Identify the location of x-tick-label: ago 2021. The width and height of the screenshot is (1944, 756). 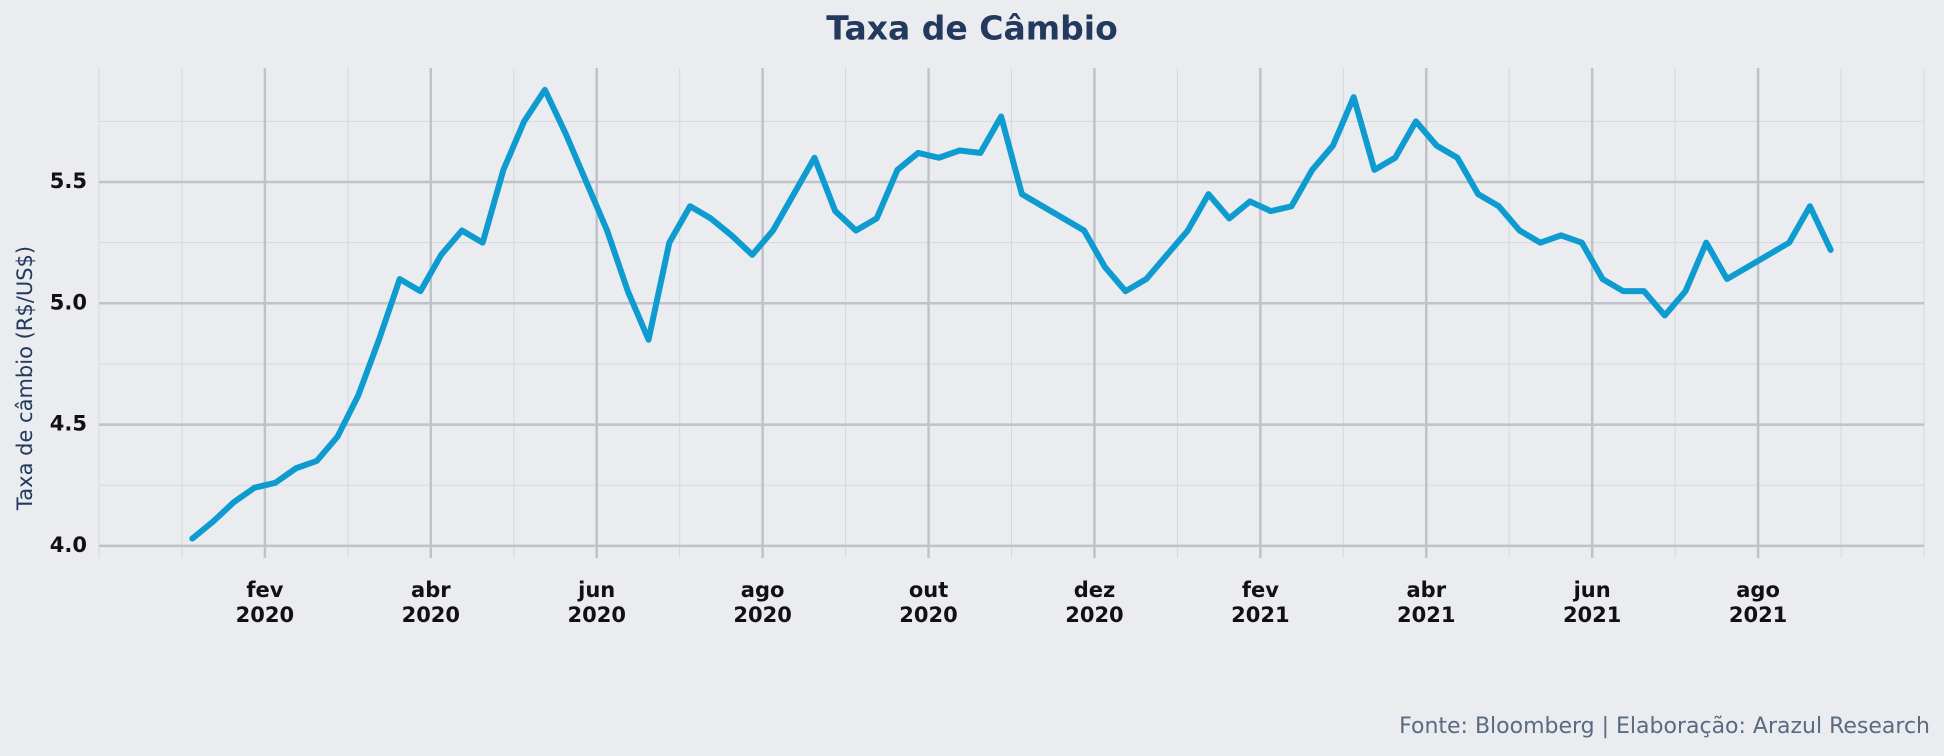
(1758, 602).